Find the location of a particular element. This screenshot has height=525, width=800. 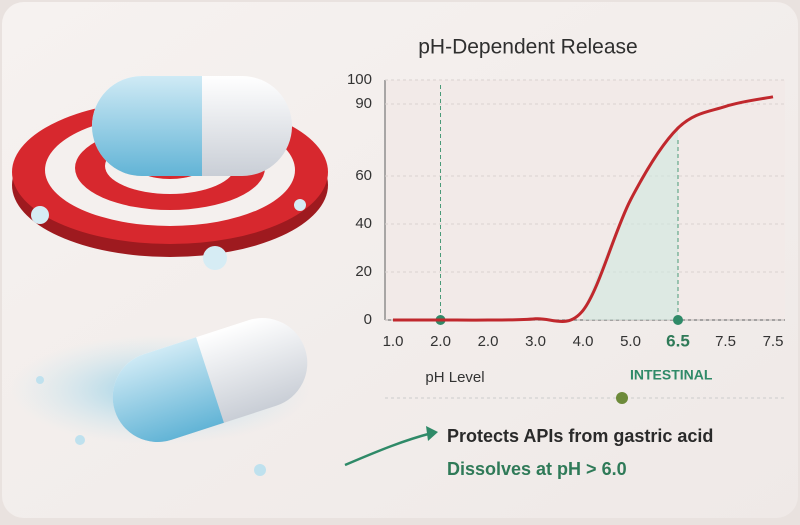

y-tick-label: 100 is located at coordinates (359, 79).